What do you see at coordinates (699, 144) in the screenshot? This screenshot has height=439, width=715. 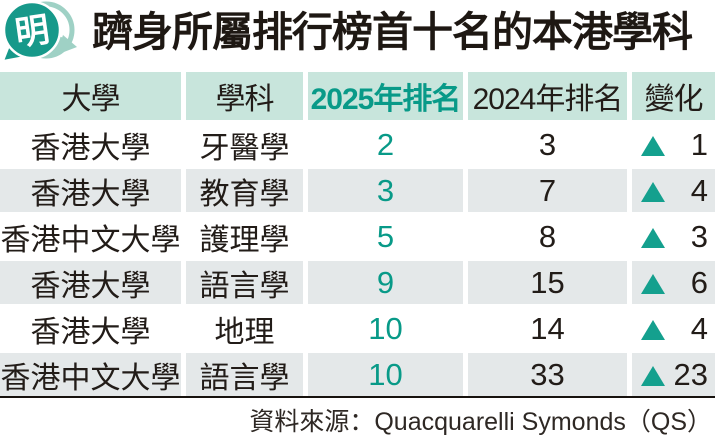 I see `change-value: 1` at bounding box center [699, 144].